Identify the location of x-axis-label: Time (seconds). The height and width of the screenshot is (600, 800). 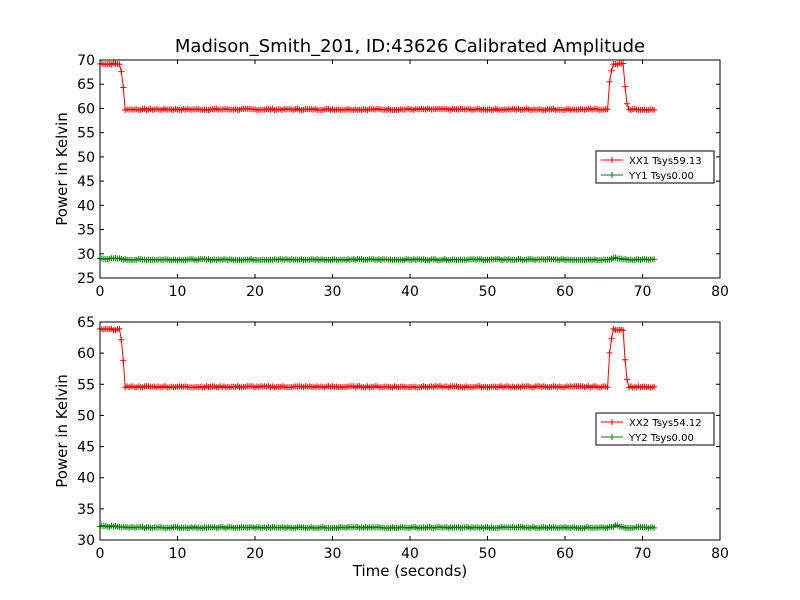
(410, 571).